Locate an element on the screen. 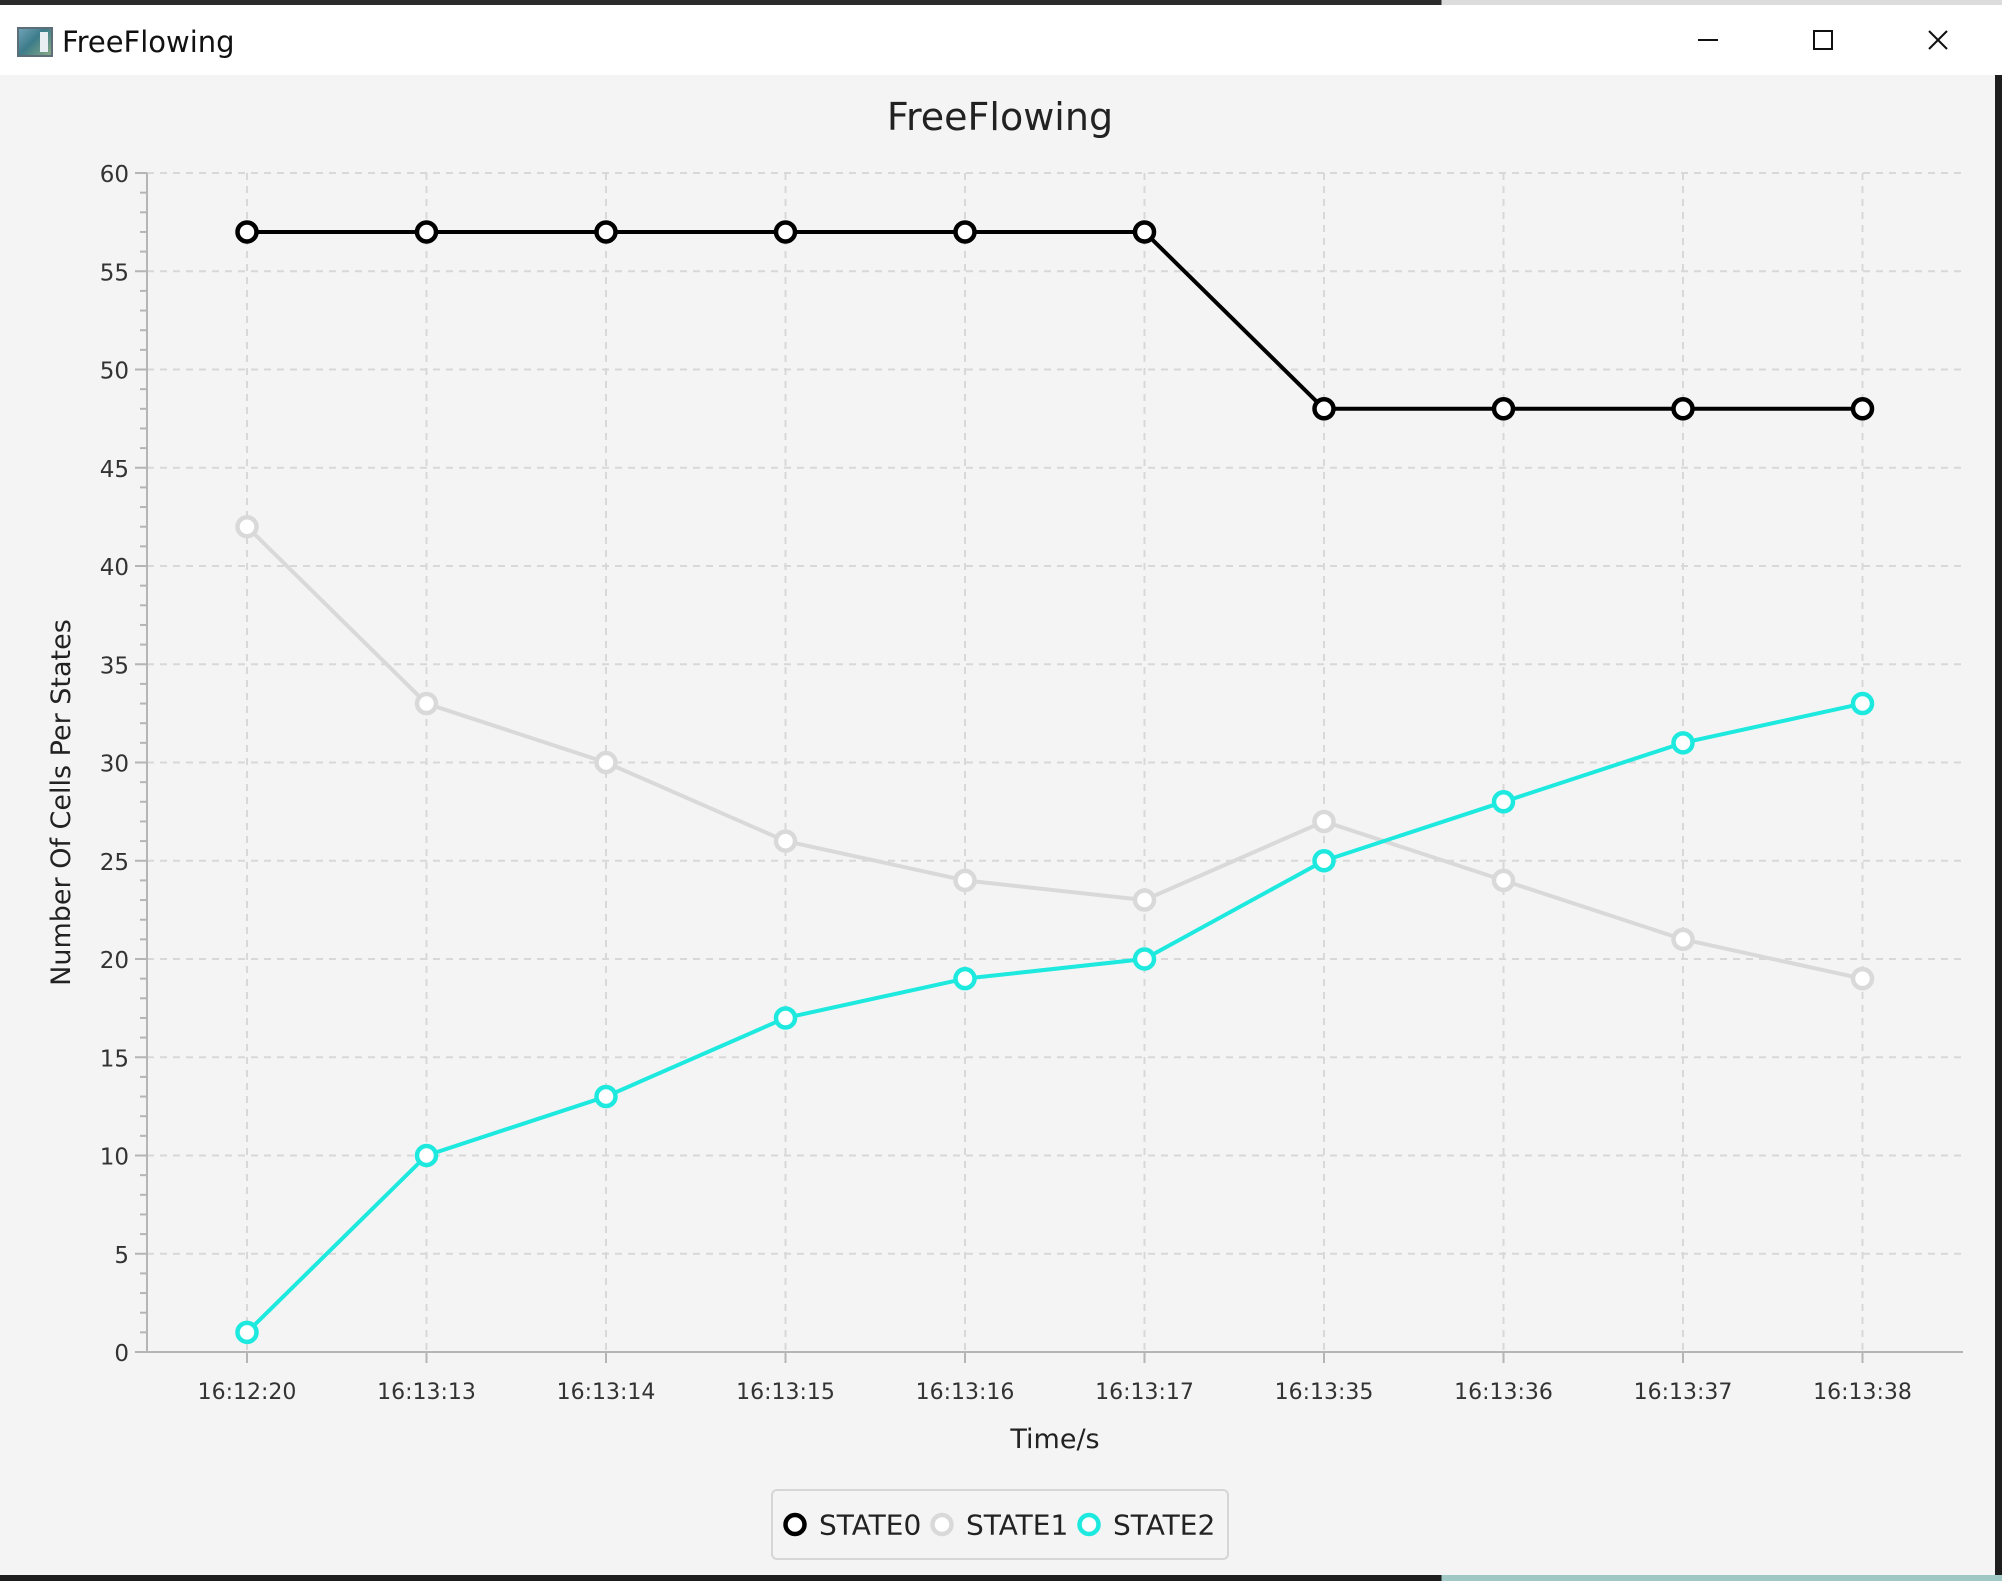 Image resolution: width=2002 pixels, height=1581 pixels. y-tick-label: 15 is located at coordinates (114, 1059).